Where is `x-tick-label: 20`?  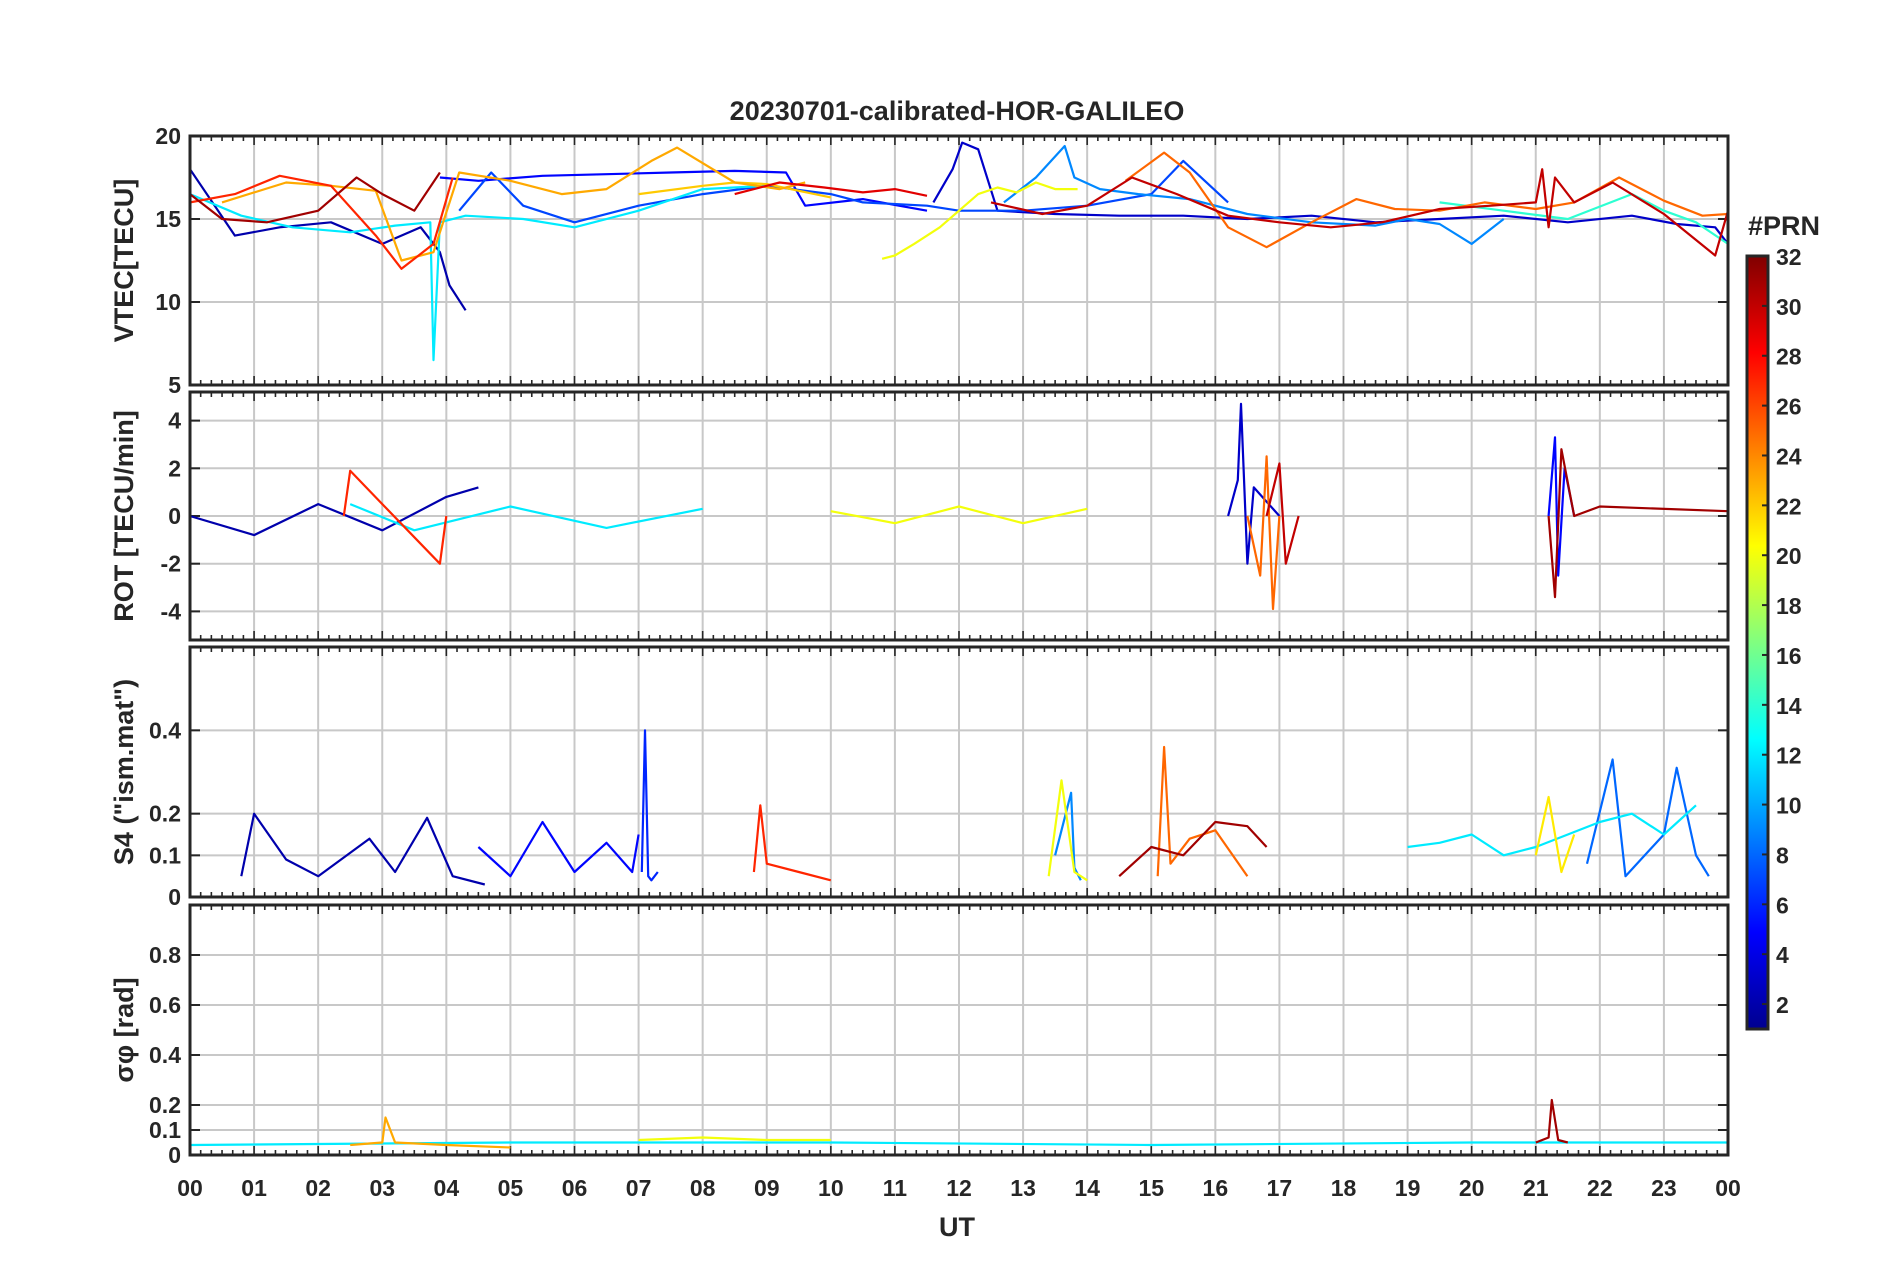 x-tick-label: 20 is located at coordinates (1472, 1188).